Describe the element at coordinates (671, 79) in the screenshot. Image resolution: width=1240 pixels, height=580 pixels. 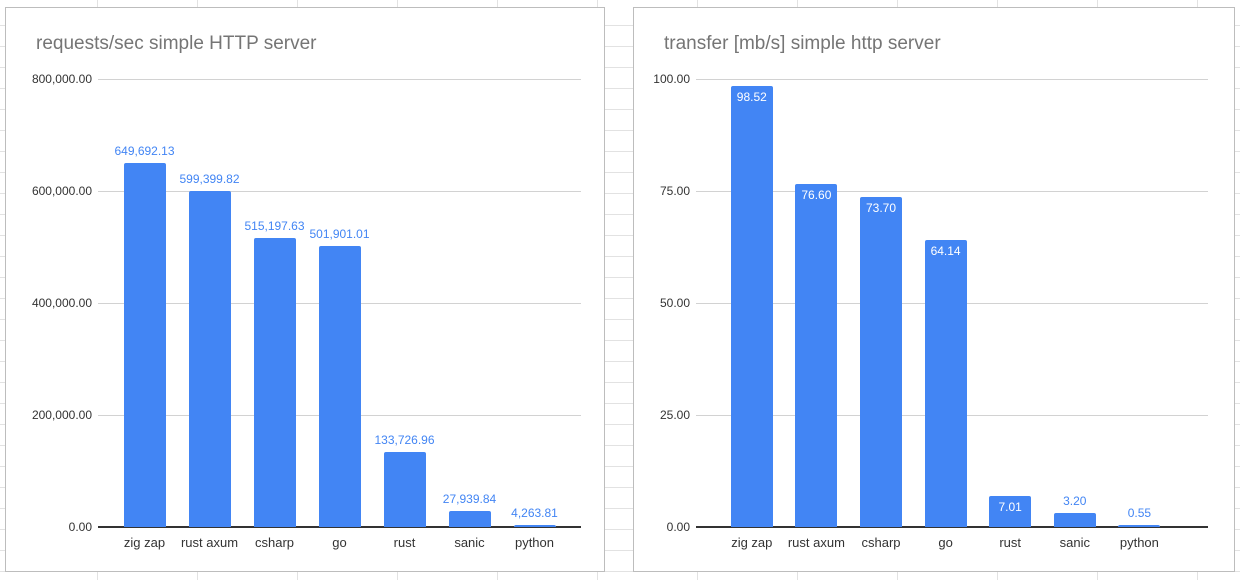
I see `y-tick-label: 100.00` at that location.